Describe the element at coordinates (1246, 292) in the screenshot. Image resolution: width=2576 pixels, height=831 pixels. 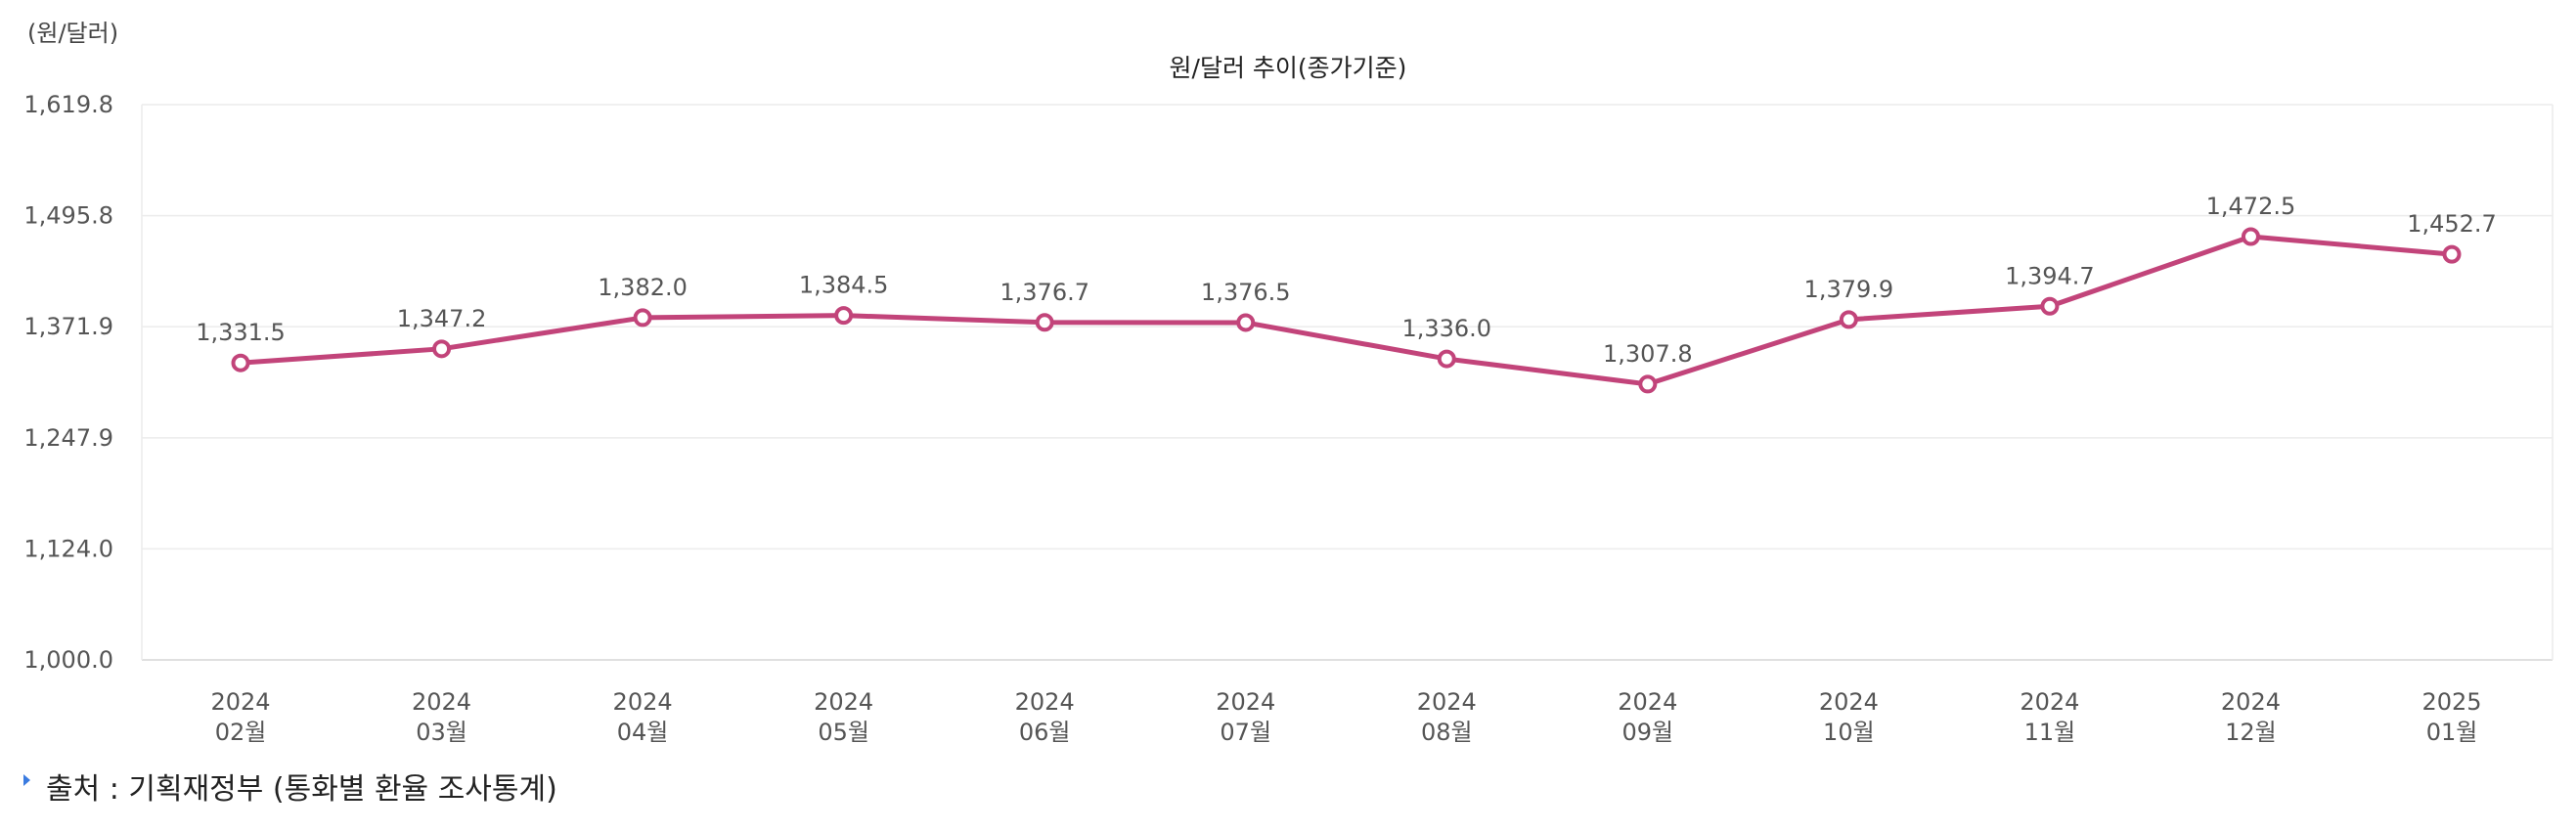
I see `data-label: 1,376.5` at that location.